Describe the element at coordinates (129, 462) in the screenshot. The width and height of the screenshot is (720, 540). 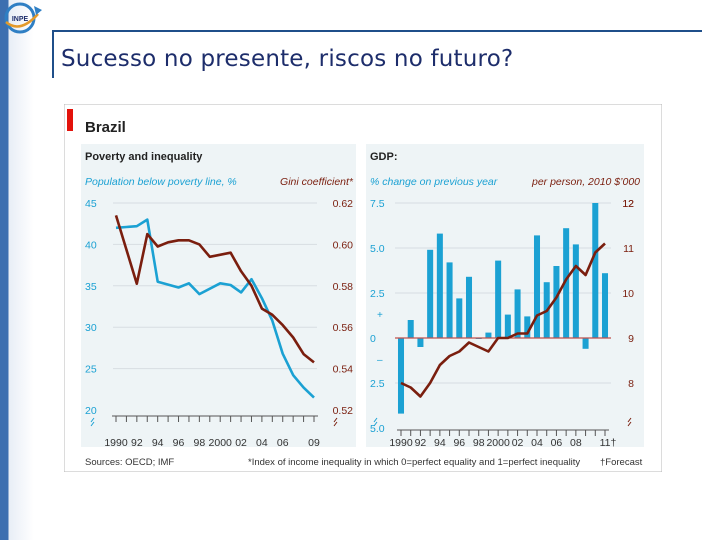
I see `sources-note: Sources: OECD; IMF` at that location.